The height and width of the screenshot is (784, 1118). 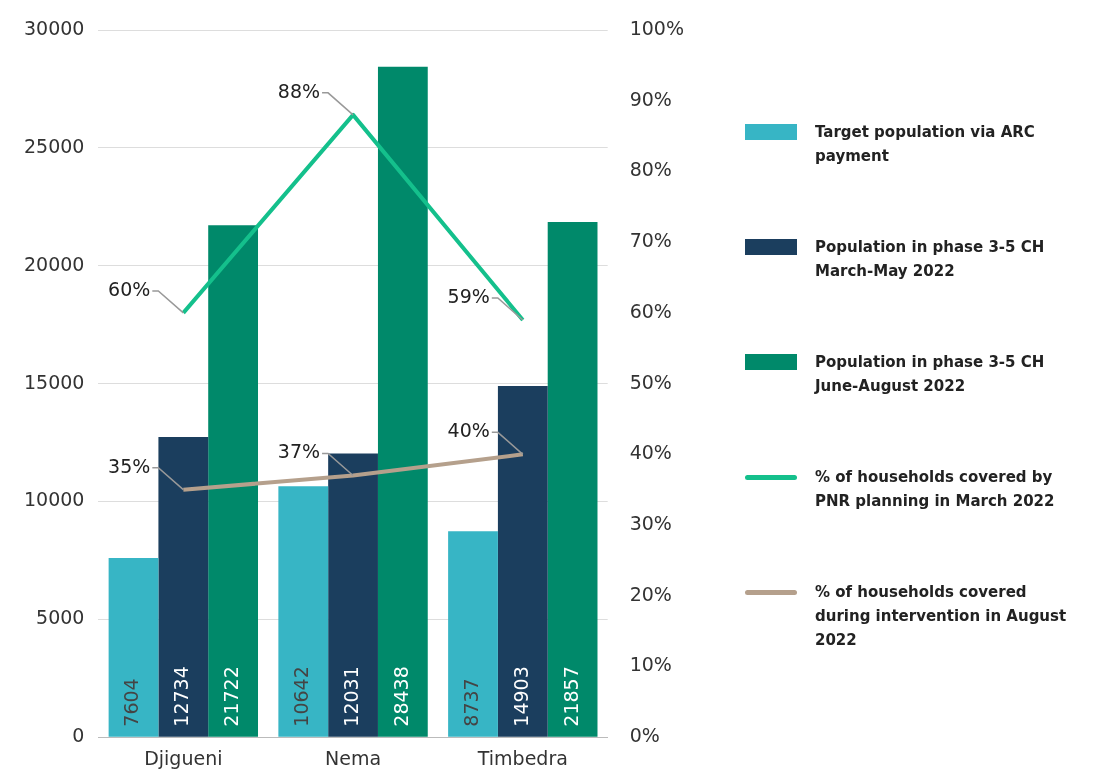 What do you see at coordinates (935, 489) in the screenshot?
I see `legend-label: % of households covered by PNR planning in March 2022` at bounding box center [935, 489].